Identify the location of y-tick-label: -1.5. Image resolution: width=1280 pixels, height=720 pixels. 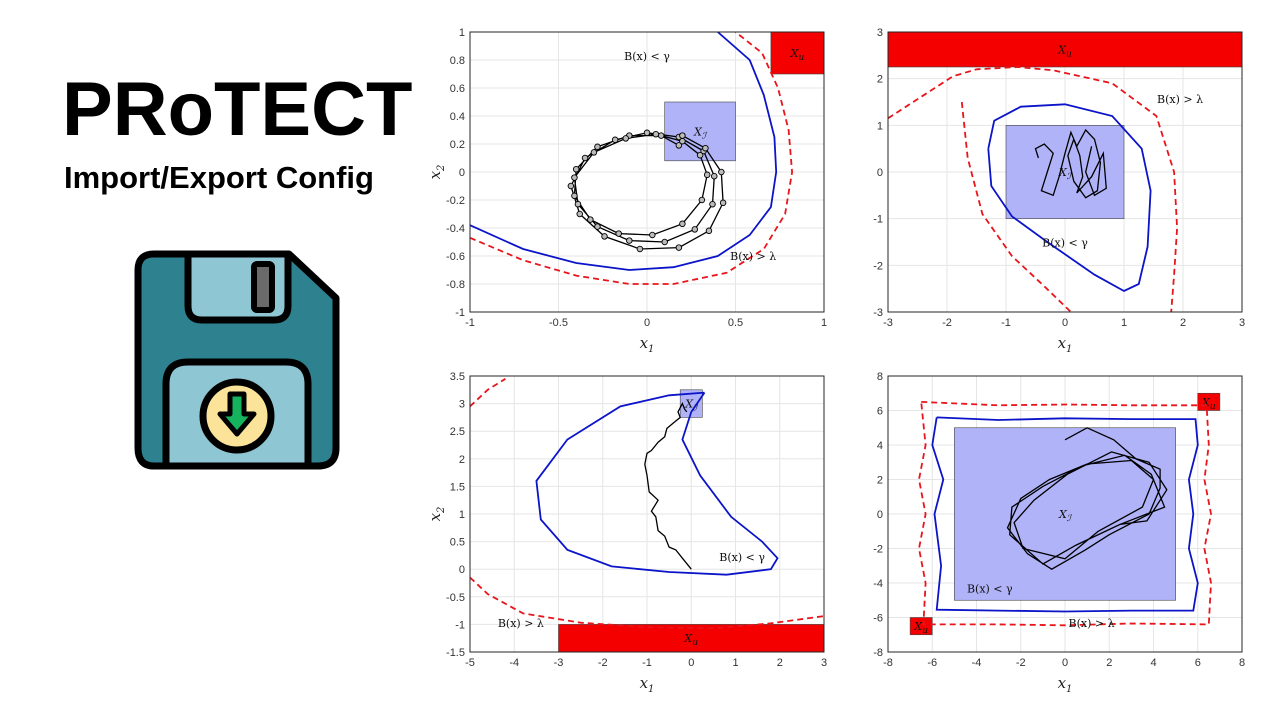
(455, 653).